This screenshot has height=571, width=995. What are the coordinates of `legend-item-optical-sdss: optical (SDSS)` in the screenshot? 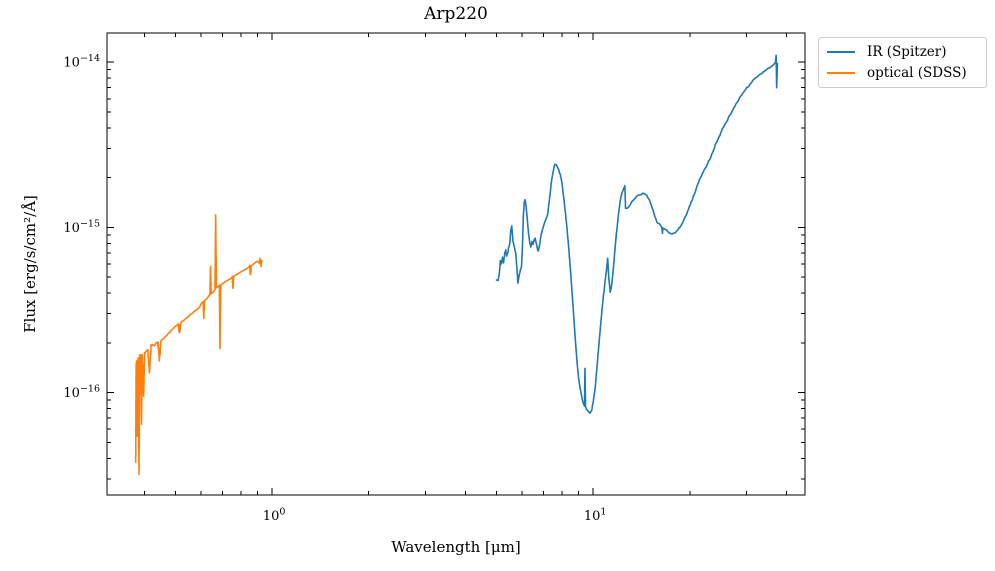 It's located at (902, 73).